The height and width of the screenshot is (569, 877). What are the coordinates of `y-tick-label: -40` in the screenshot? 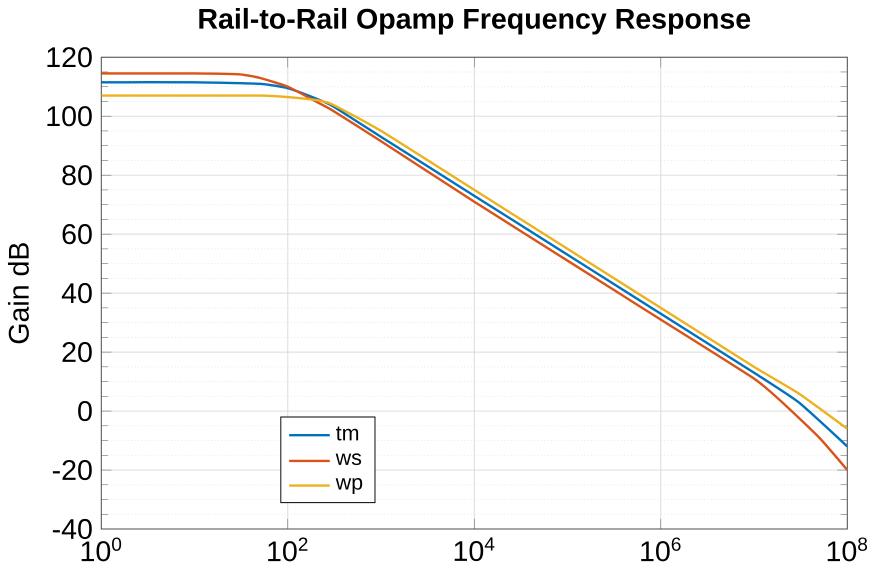 It's located at (72, 528).